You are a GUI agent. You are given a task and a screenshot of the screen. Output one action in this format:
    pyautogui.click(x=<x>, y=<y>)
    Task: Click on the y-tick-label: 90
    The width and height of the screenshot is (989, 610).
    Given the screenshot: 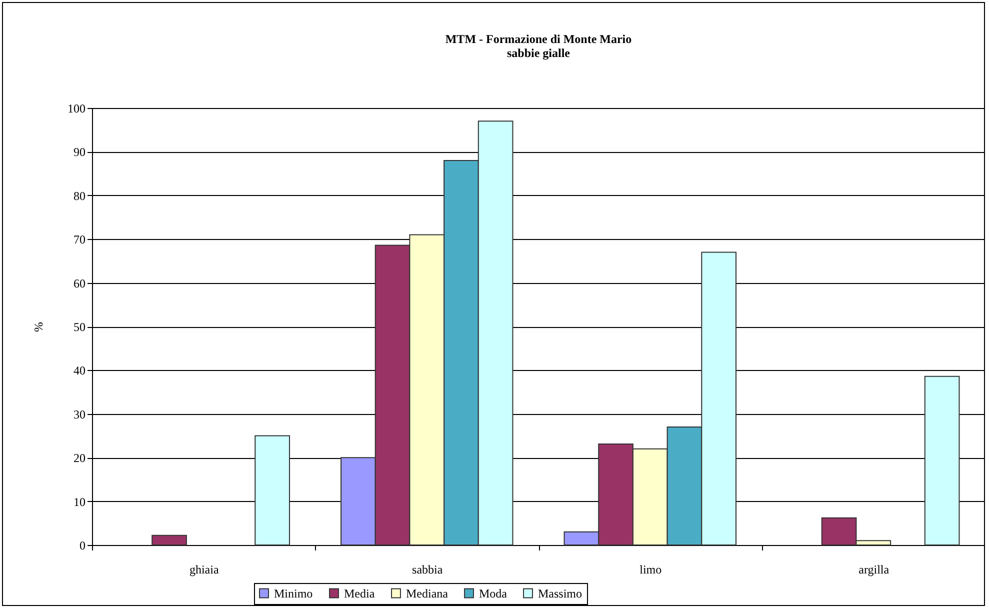 What is the action you would take?
    pyautogui.click(x=80, y=152)
    